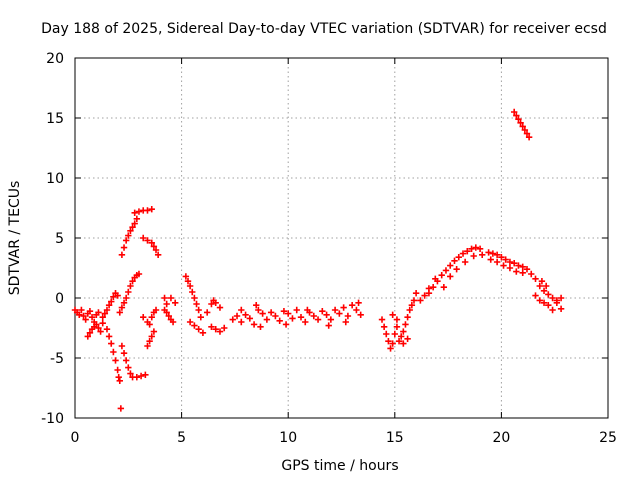  What do you see at coordinates (288, 438) in the screenshot?
I see `x-tick-label: 10` at bounding box center [288, 438].